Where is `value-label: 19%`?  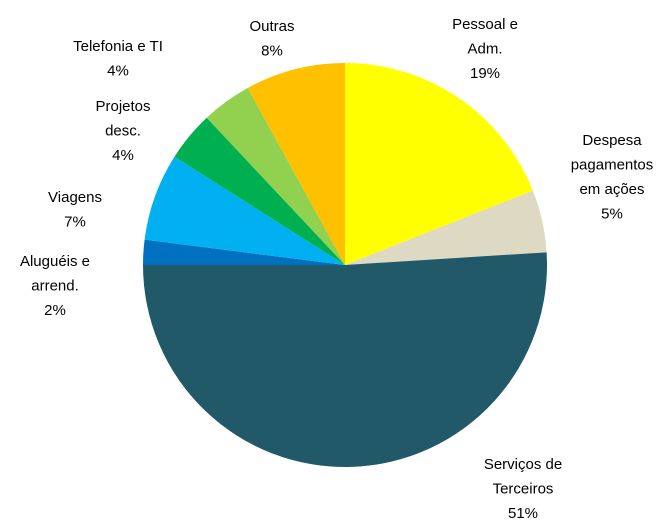
value-label: 19% is located at coordinates (485, 73).